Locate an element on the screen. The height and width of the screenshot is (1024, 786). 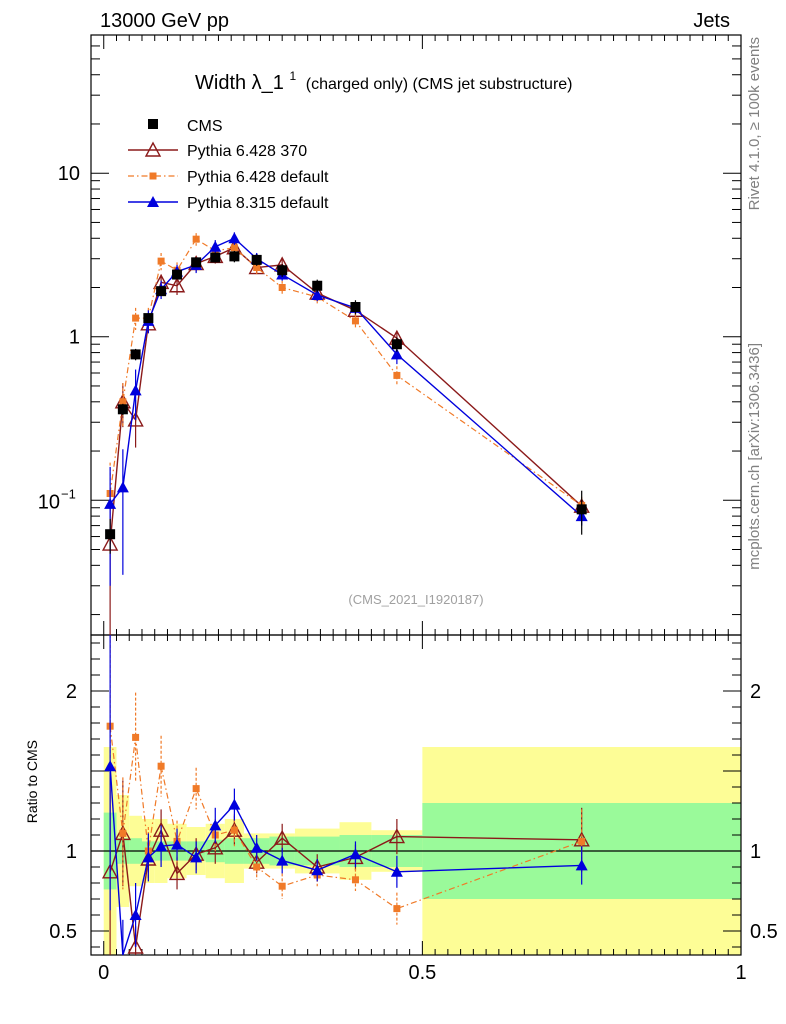
ratio-y-tick-label-left: 0.5 is located at coordinates (63, 932).